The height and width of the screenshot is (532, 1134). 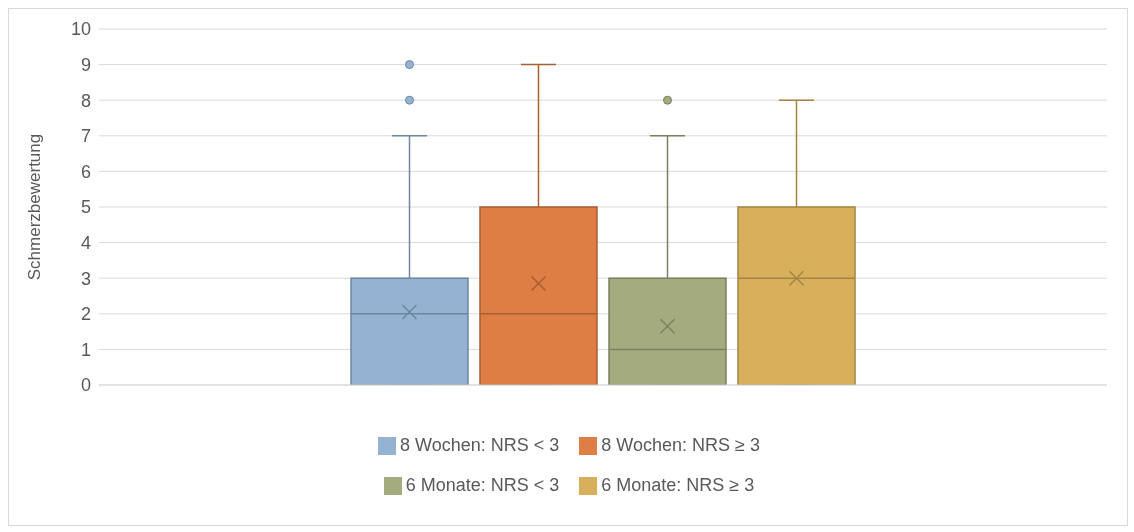 What do you see at coordinates (480, 445) in the screenshot?
I see `legend-label: 8 Wochen: NRS < 3` at bounding box center [480, 445].